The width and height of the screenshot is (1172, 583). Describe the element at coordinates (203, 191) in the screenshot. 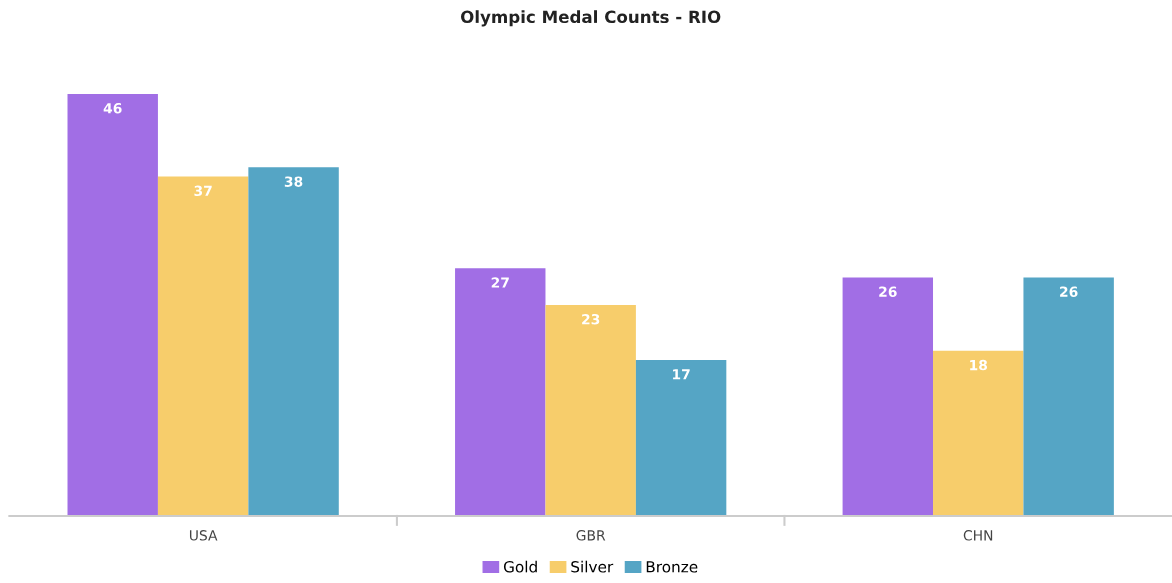

I see `data-label: 37` at that location.